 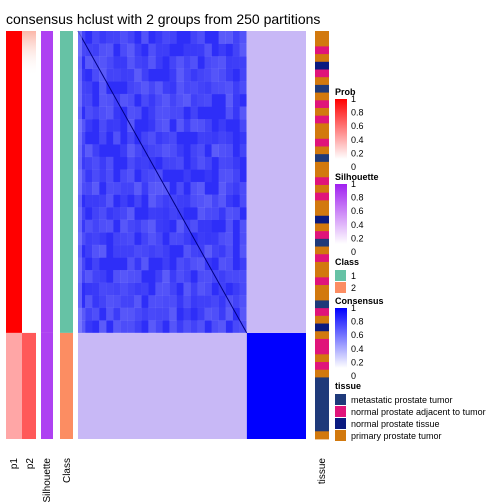 What do you see at coordinates (341, 129) in the screenshot?
I see `legend-gradient-prob` at bounding box center [341, 129].